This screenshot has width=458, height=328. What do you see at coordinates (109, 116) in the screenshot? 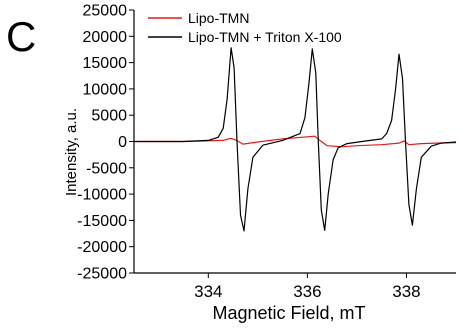
I see `y-tick-label: 5000` at bounding box center [109, 116].